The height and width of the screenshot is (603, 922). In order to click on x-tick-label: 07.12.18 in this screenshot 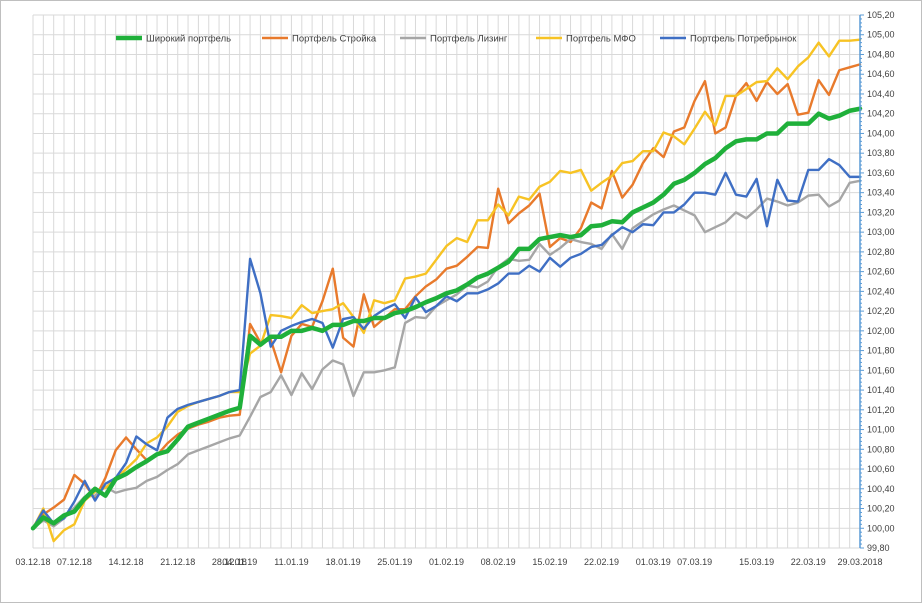, I will do `click(74, 562)`.